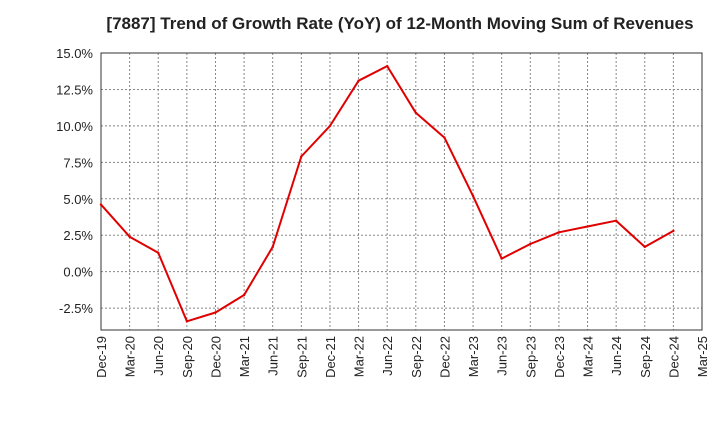 Image resolution: width=720 pixels, height=445 pixels. Describe the element at coordinates (301, 357) in the screenshot. I see `x-tick-label: Sep-21` at that location.